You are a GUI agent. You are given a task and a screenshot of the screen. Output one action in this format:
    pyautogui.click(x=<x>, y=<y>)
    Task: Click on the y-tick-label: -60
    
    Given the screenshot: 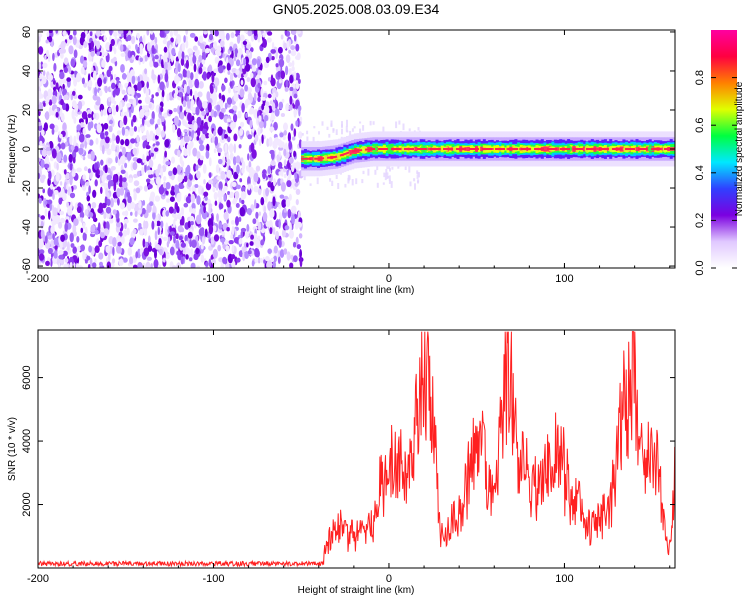 What is the action you would take?
    pyautogui.click(x=27, y=266)
    